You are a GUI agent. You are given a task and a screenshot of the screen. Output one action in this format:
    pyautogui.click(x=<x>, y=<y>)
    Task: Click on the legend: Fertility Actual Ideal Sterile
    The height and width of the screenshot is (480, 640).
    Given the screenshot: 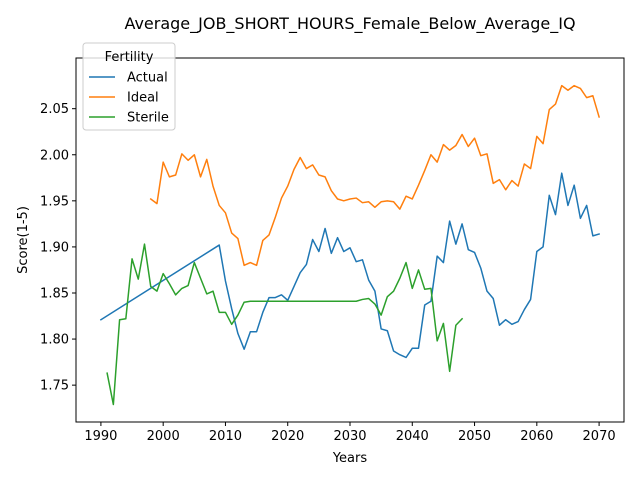 What is the action you would take?
    pyautogui.click(x=129, y=86)
    